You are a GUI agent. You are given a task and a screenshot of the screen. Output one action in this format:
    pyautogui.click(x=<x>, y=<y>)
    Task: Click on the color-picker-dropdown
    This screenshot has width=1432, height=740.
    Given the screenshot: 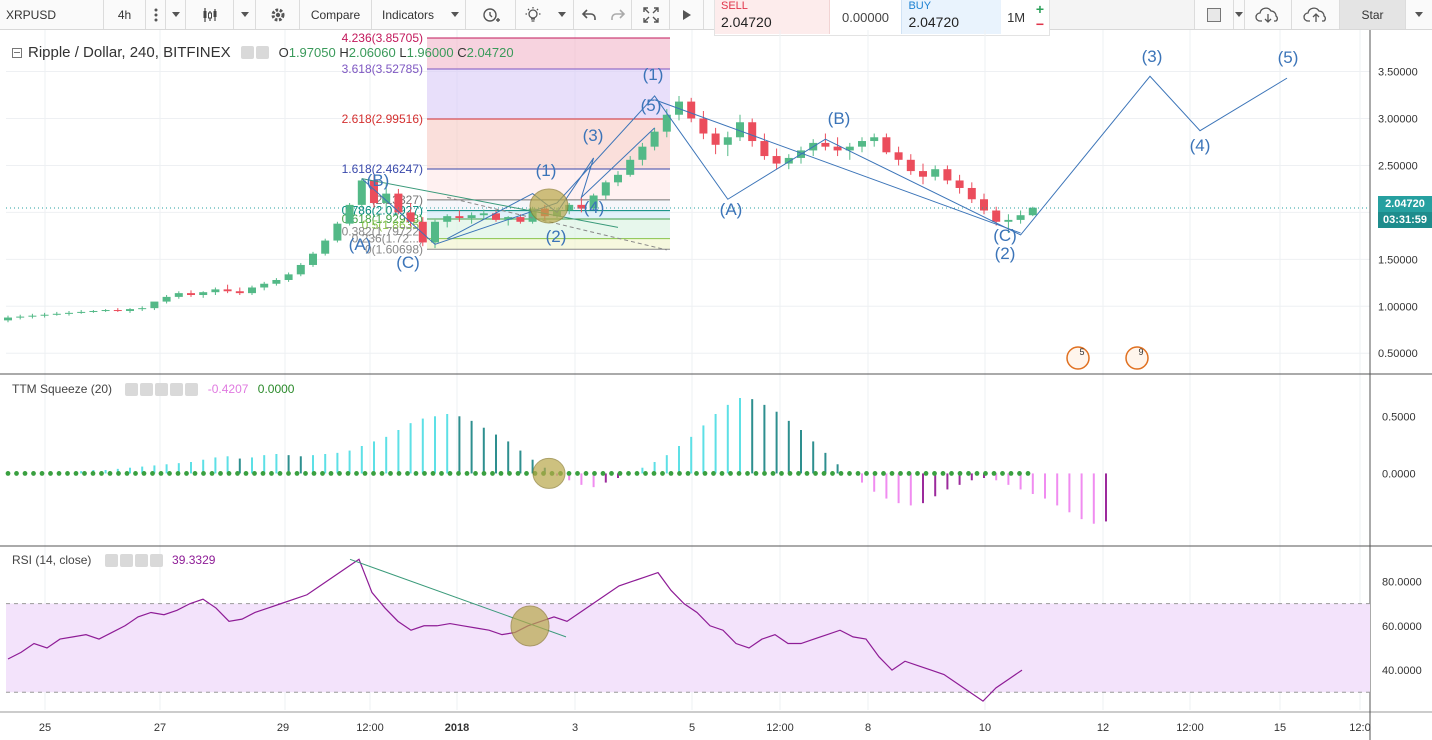 What is the action you would take?
    pyautogui.click(x=1239, y=14)
    